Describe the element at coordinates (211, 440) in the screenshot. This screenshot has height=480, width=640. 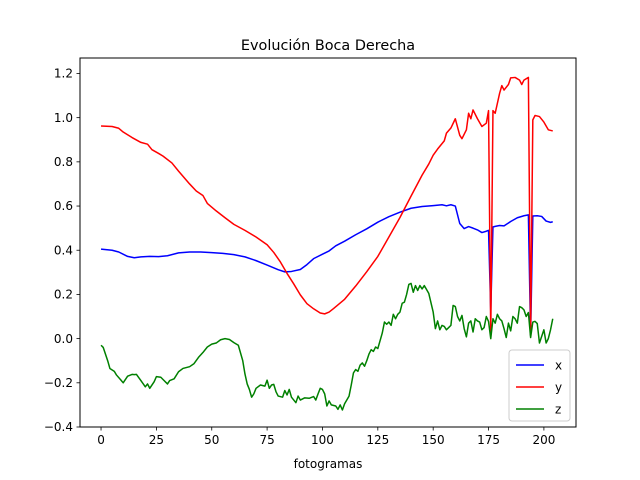
I see `x-tick-label: 50` at that location.